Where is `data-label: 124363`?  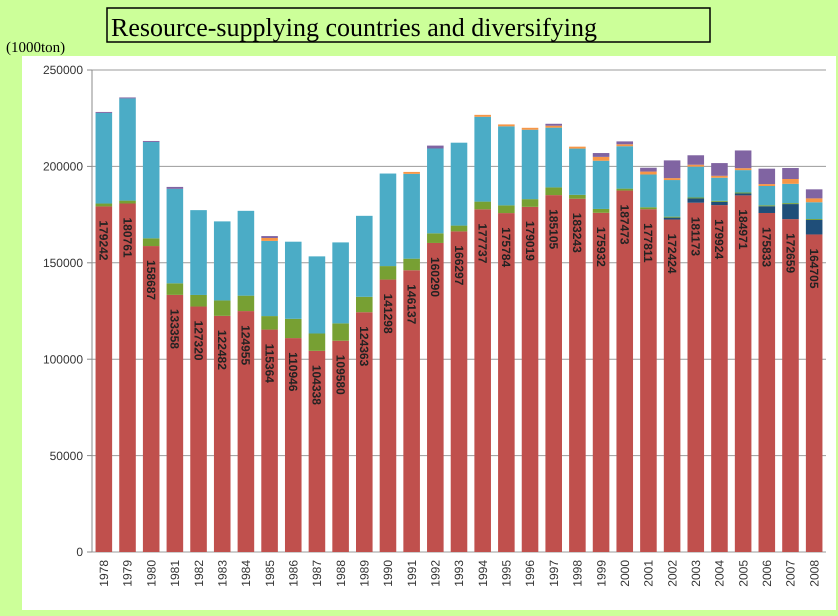 data-label: 124363 is located at coordinates (364, 346).